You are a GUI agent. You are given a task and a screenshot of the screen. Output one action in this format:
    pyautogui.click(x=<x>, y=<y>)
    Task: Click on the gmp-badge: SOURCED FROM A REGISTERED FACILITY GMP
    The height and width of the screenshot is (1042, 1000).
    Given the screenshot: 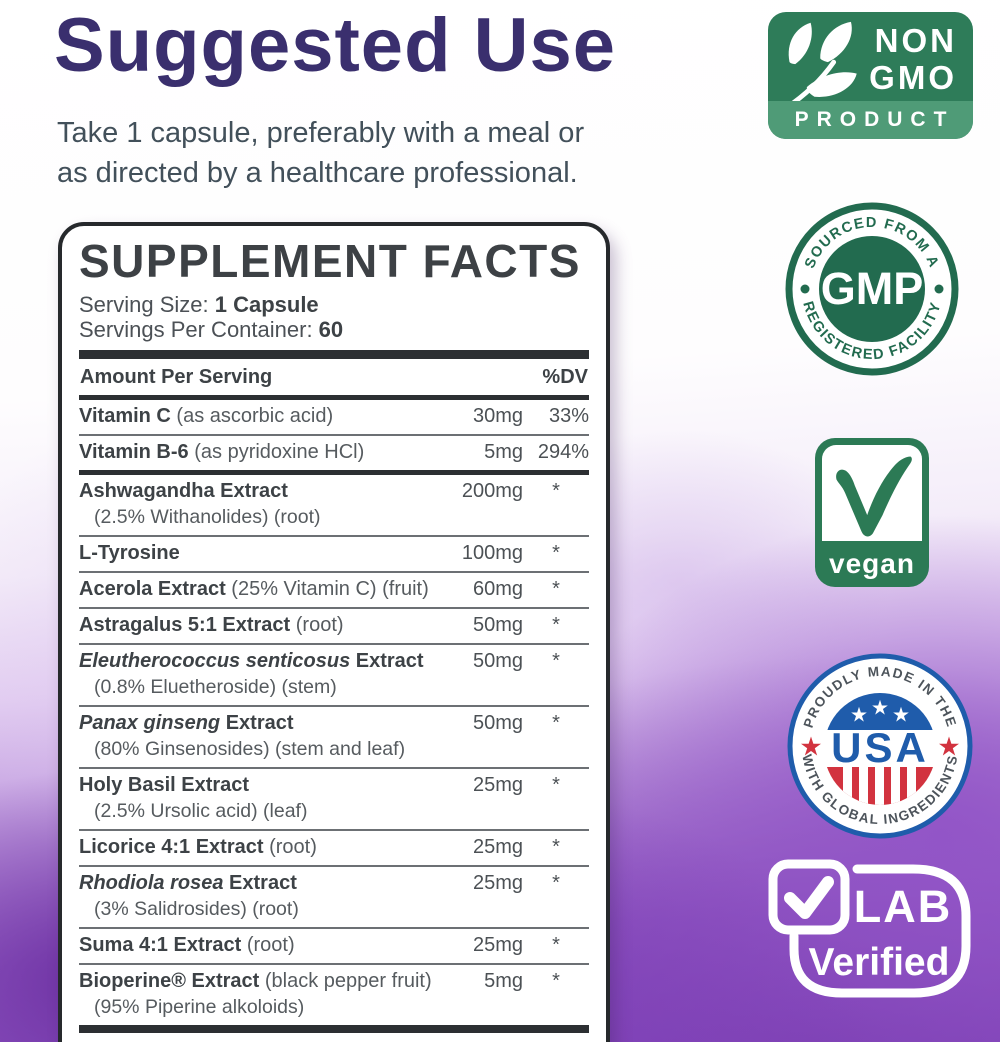 What is the action you would take?
    pyautogui.click(x=872, y=289)
    